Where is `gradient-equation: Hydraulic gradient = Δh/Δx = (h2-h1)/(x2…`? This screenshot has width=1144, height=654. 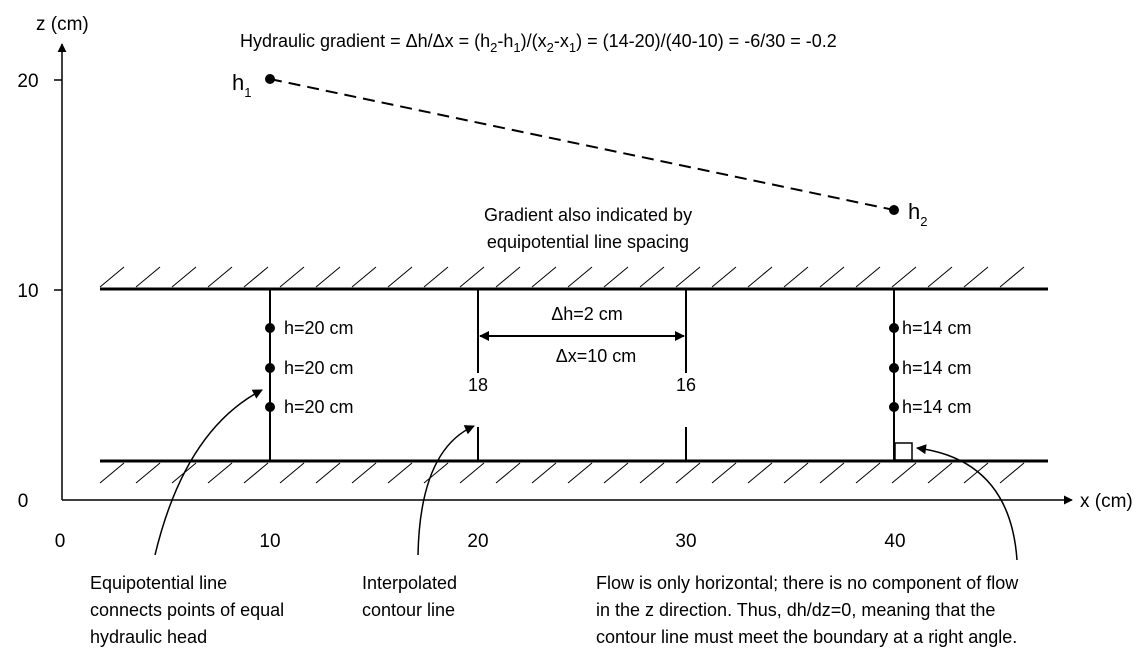 gradient-equation: Hydraulic gradient = Δh/Δx = (h2-h1)/(x2… is located at coordinates (538, 43).